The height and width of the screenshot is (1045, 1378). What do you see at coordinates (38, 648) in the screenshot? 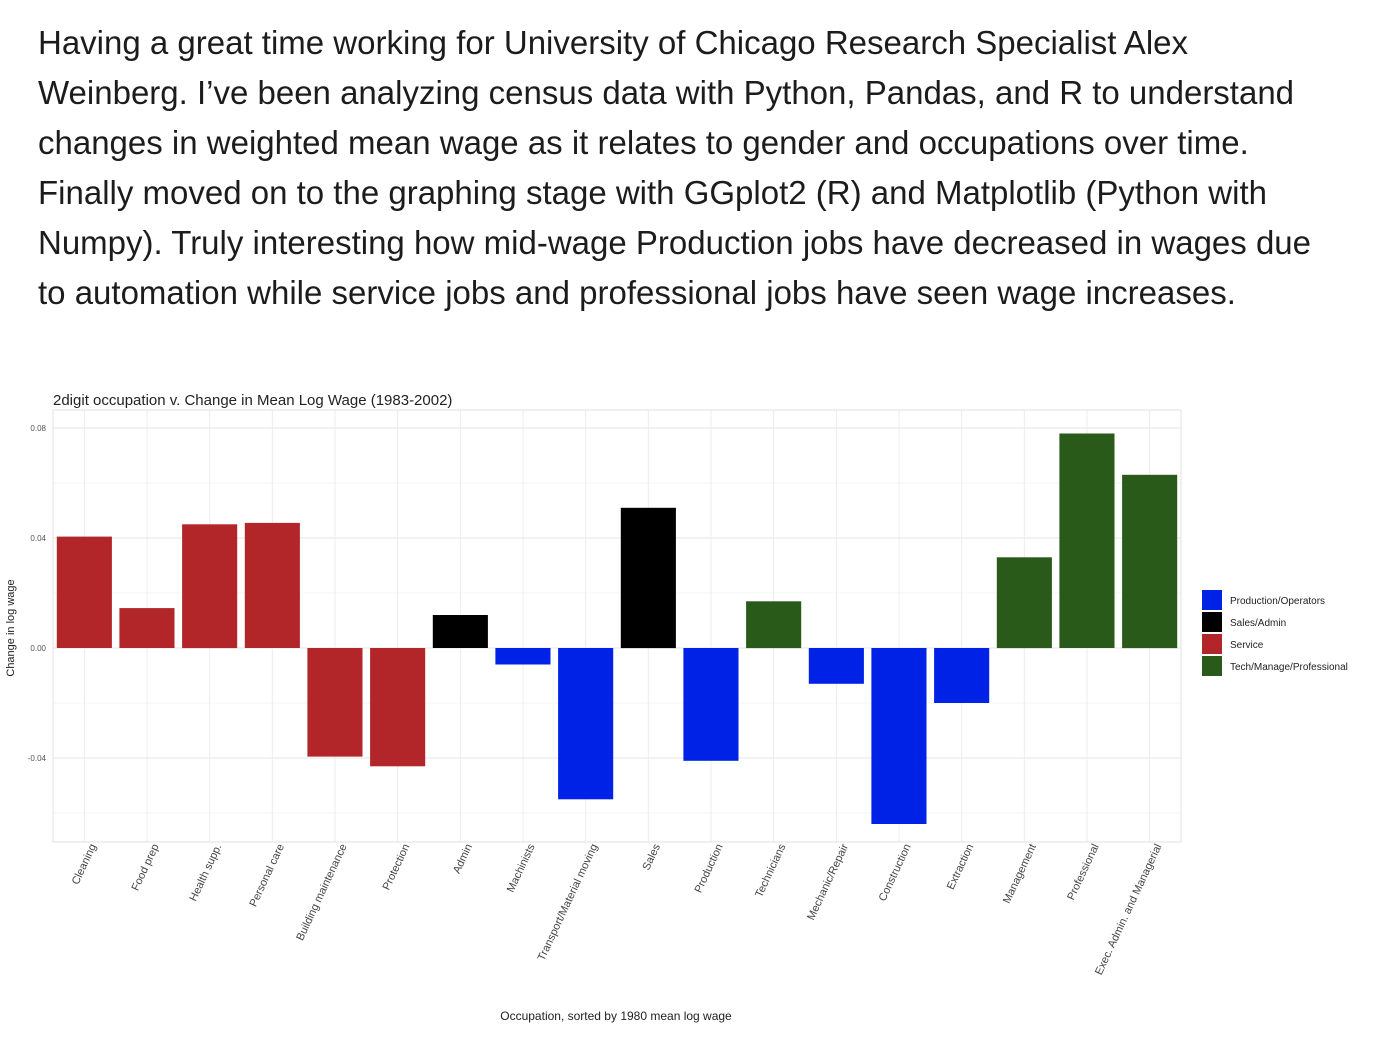
I see `y-tick-label: 0.00` at bounding box center [38, 648].